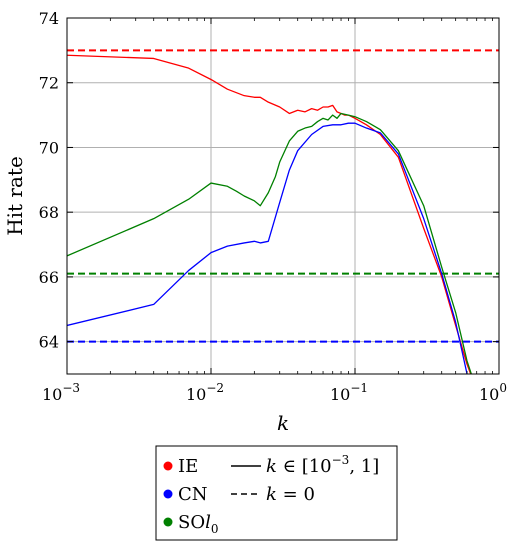  I want to click on x-axis-label: k, so click(283, 423).